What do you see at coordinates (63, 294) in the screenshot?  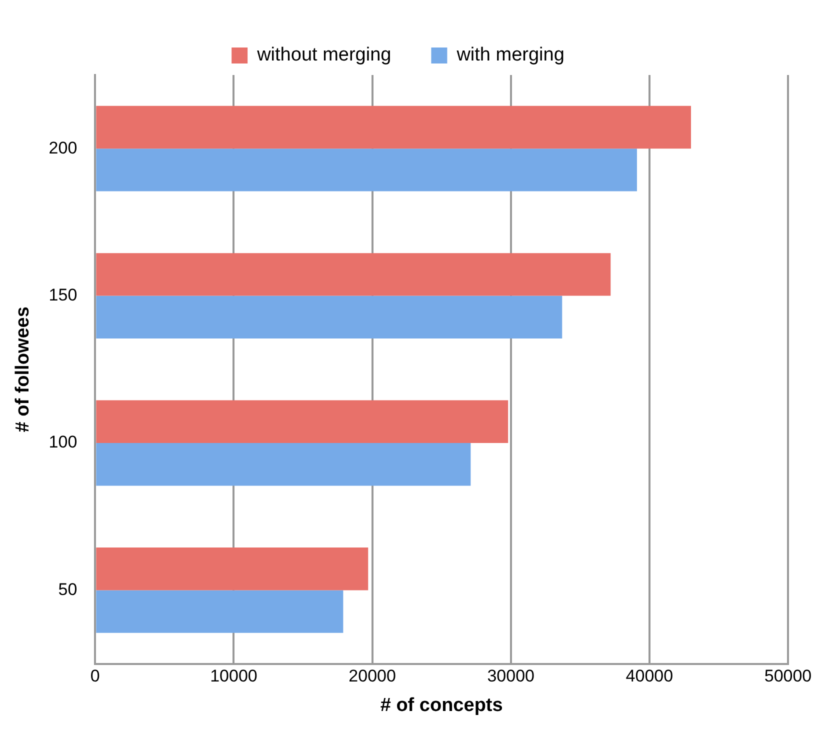 I see `y-tick-label: 150` at bounding box center [63, 294].